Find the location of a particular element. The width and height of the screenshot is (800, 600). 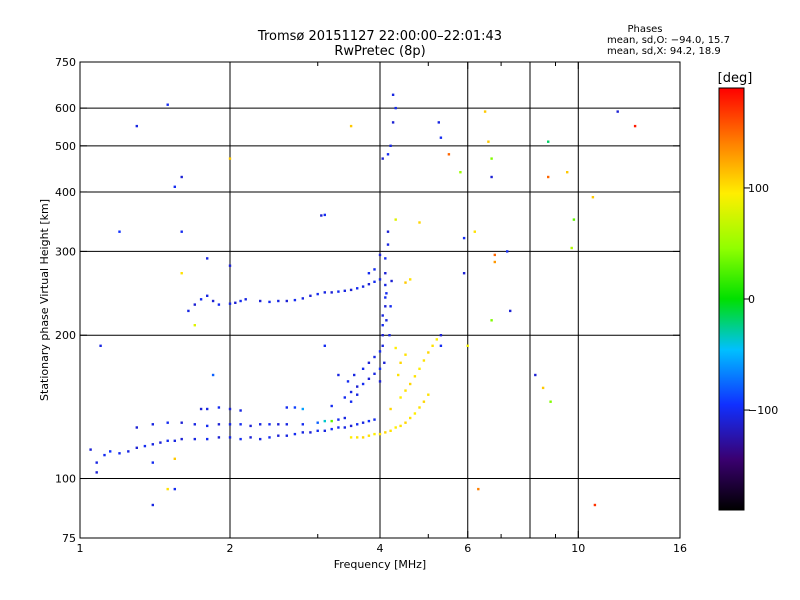

y-tick-label: 500 is located at coordinates (65, 146).